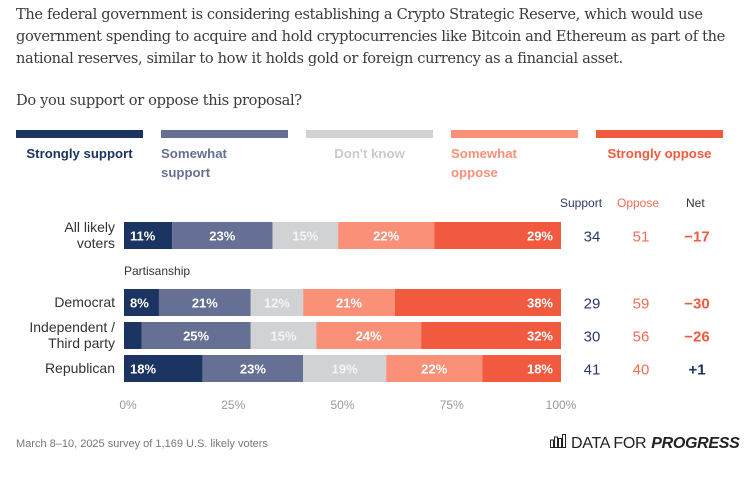 Image resolution: width=745 pixels, height=478 pixels. I want to click on legend-label-line: Strongly oppose, so click(659, 153).